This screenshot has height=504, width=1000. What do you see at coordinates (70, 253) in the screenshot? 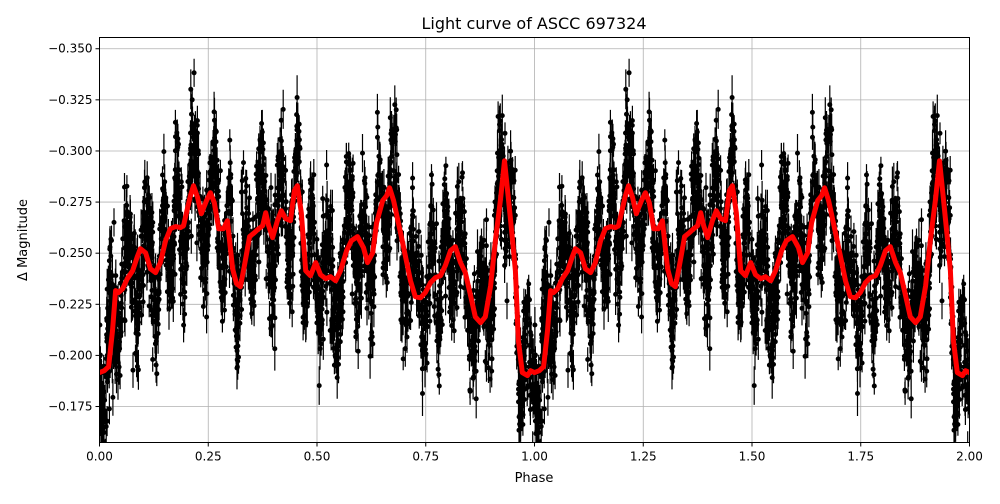
I see `y-tick-label: −0.250` at bounding box center [70, 253].